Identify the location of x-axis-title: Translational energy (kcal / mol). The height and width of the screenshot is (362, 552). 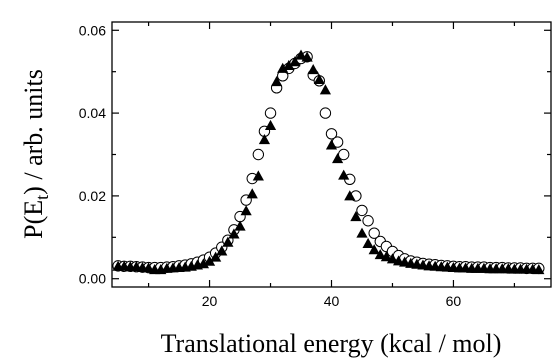
(331, 343).